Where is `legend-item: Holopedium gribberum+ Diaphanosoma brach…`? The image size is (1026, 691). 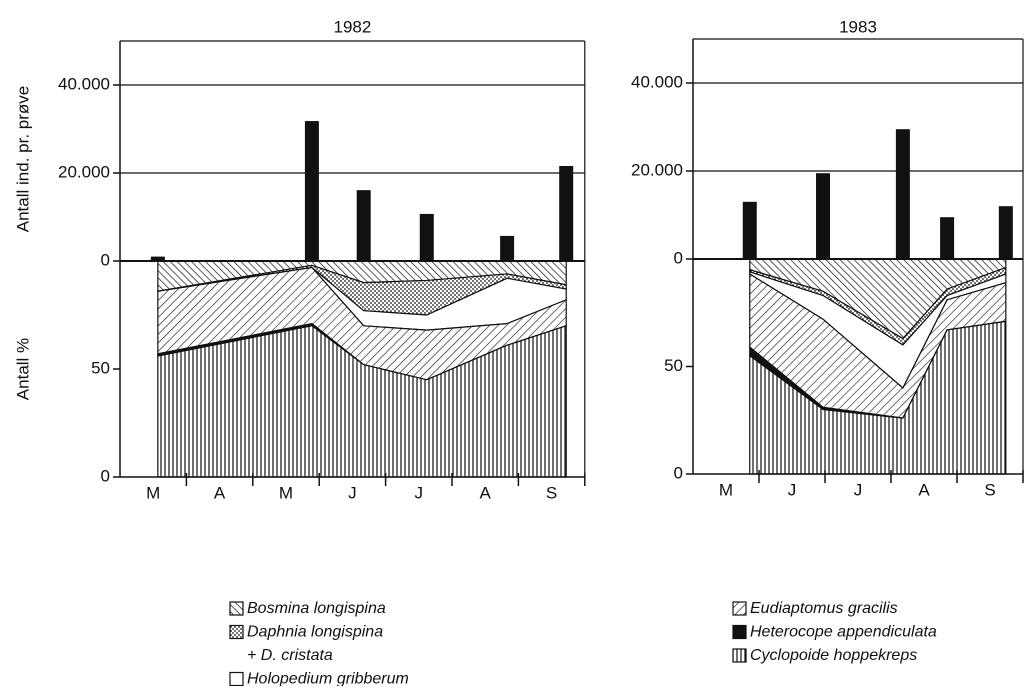
legend-item: Holopedium gribberum+ Diaphanosoma brach… is located at coordinates (319, 679).